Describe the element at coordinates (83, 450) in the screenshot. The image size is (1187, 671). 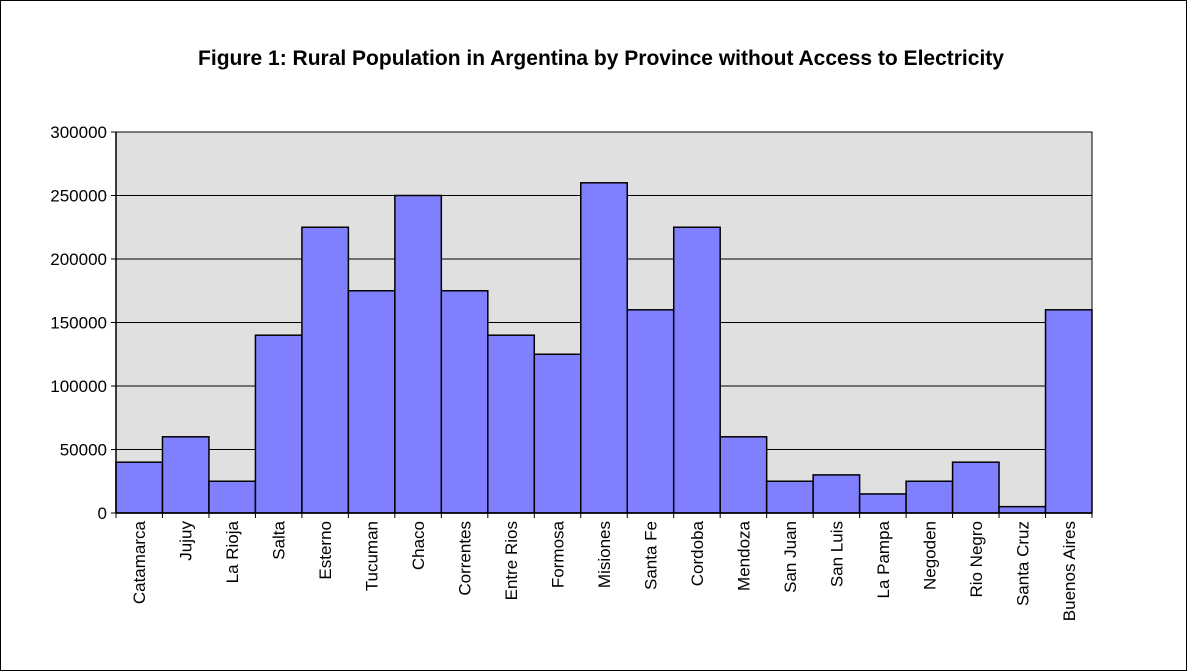
I see `y-tick-label: 50000` at that location.